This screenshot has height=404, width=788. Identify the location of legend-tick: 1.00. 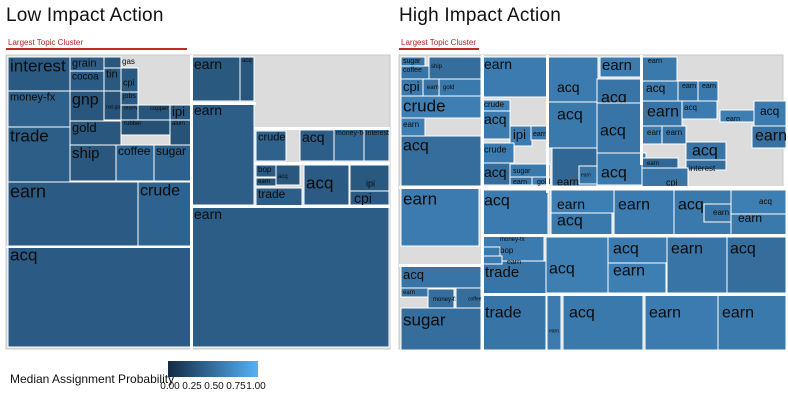
(256, 386).